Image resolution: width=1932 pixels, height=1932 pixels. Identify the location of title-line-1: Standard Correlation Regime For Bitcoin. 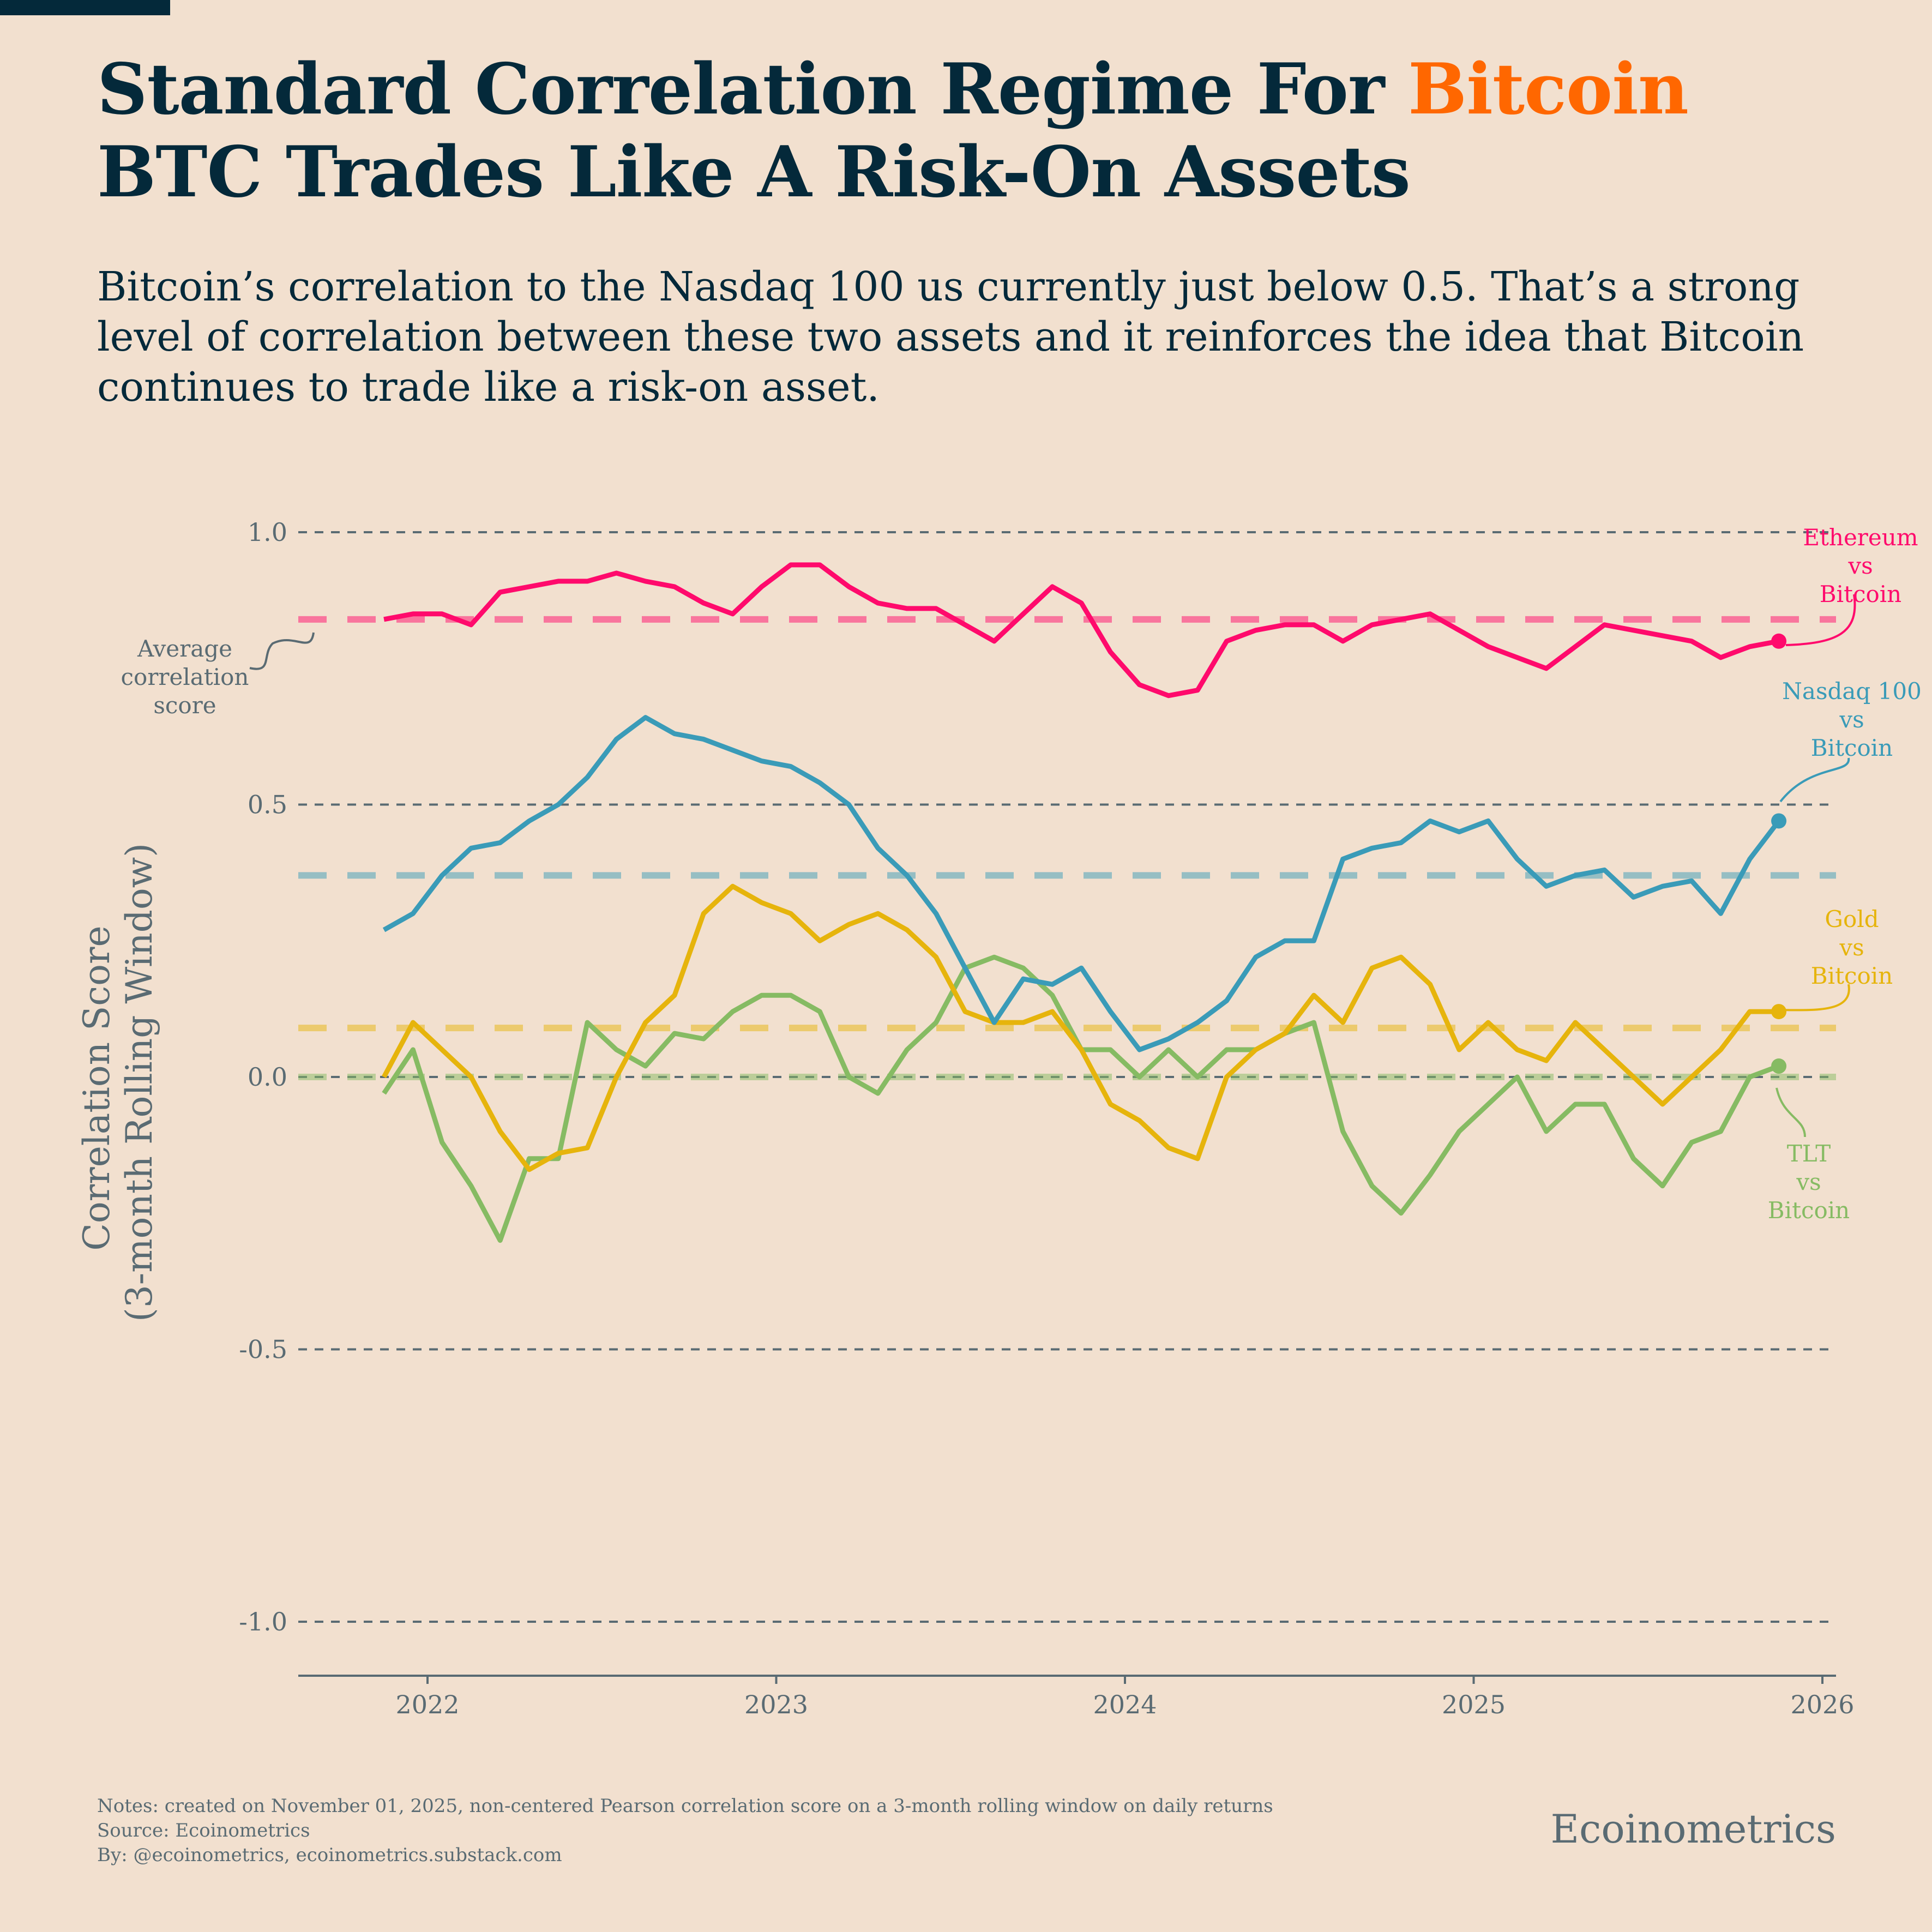
(893, 89).